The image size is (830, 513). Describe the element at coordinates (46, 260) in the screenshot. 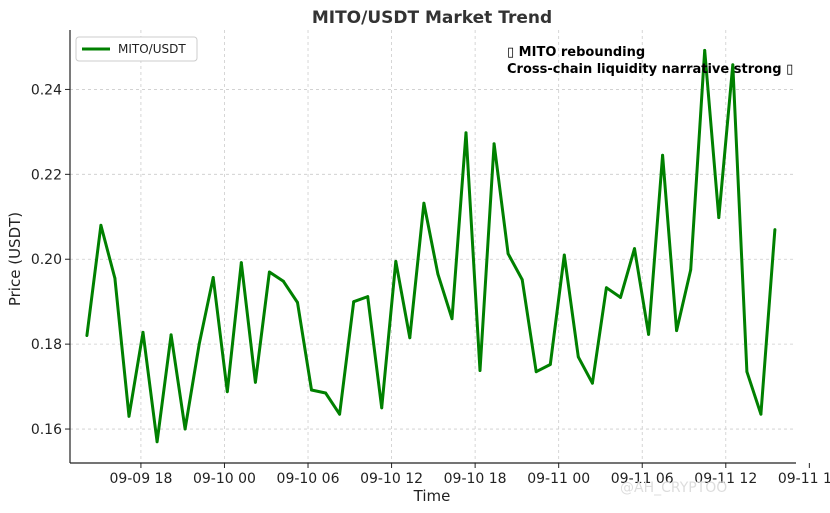

I see `y-tick-label: 0.20` at that location.